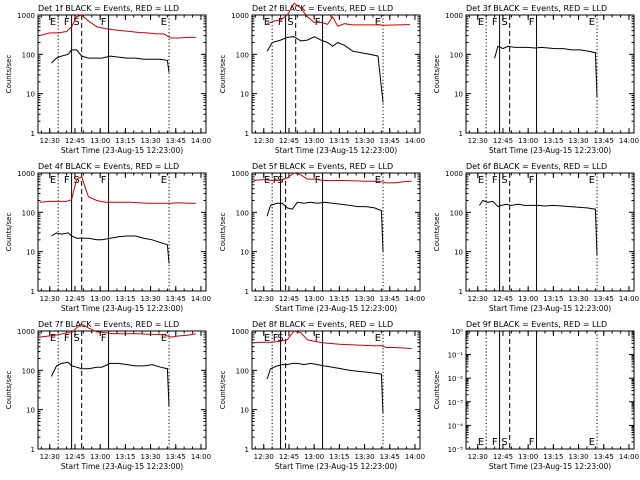  Describe the element at coordinates (117, 330) in the screenshot. I see `series-lld-line` at that location.